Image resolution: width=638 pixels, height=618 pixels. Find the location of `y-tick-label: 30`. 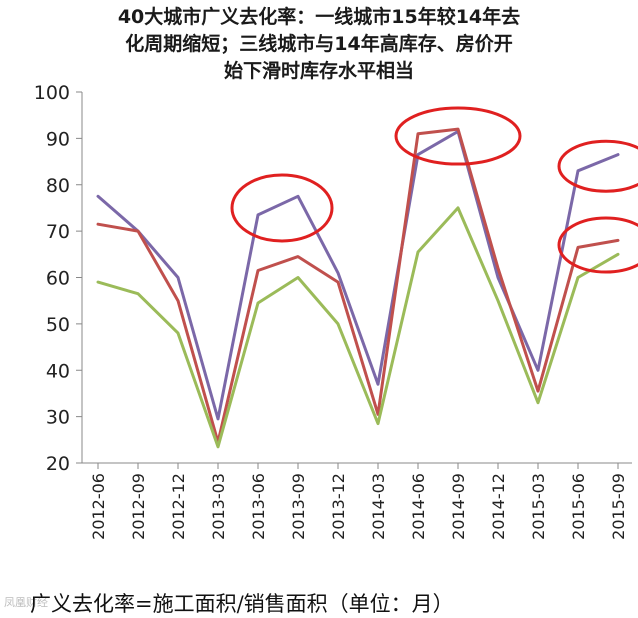

y-tick-label: 30 is located at coordinates (58, 418).